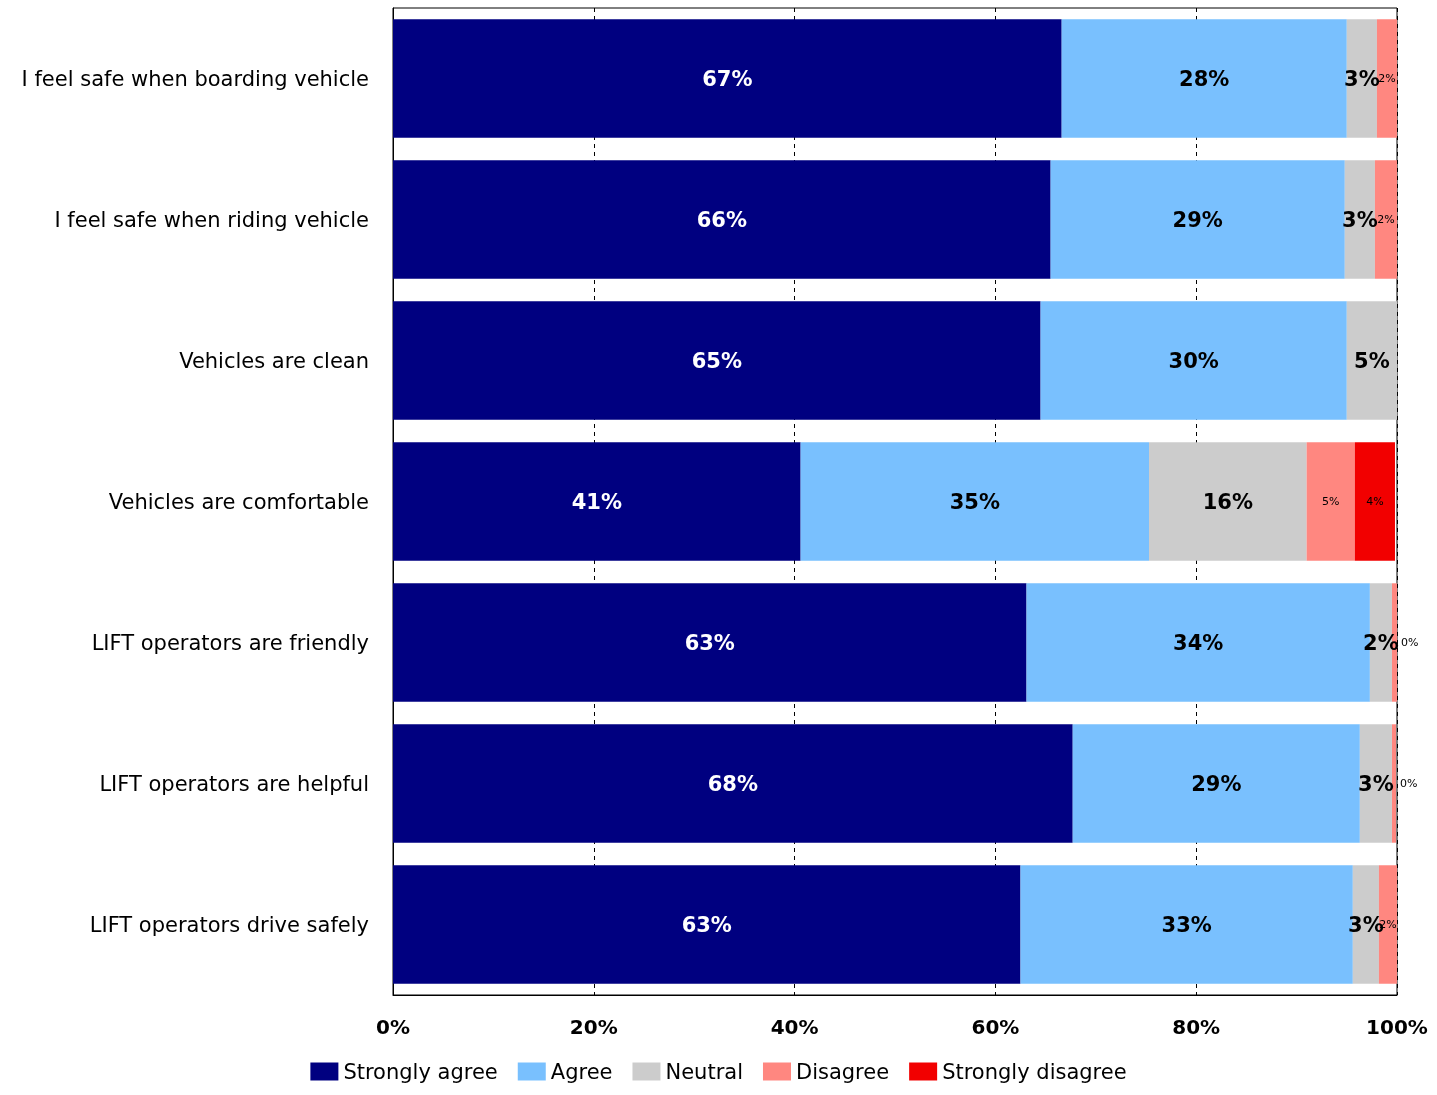 Image resolution: width=1437 pixels, height=1095 pixels. What do you see at coordinates (581, 1071) in the screenshot?
I see `legend-label: Agree` at bounding box center [581, 1071].